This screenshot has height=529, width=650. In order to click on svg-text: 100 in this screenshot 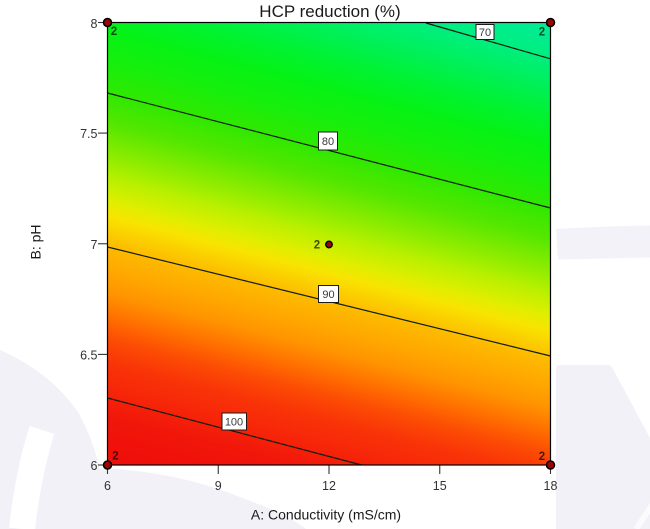, I will do `click(234, 423)`.